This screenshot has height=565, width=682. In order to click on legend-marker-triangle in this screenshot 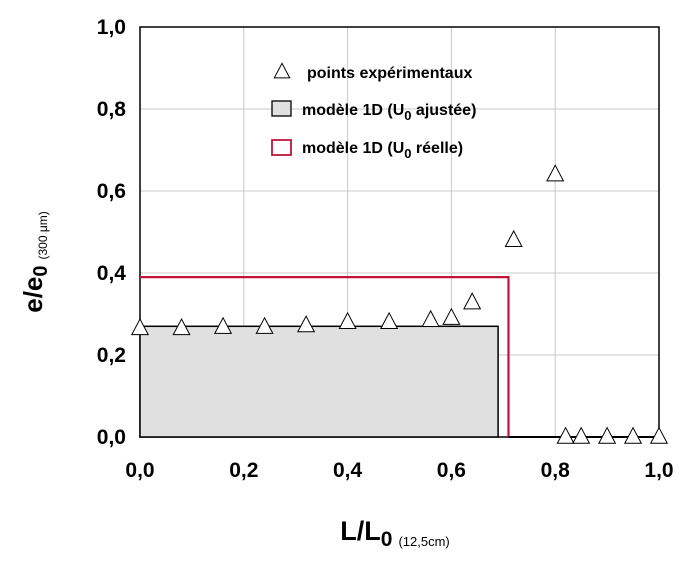, I will do `click(282, 70)`.